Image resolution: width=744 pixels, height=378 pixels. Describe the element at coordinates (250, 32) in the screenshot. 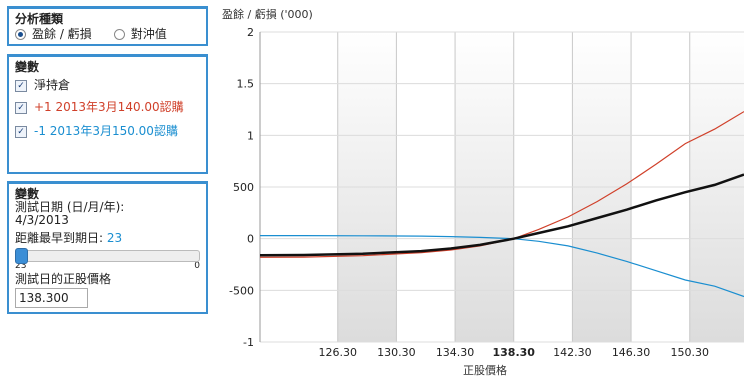

I see `y-tick-label: 2` at that location.